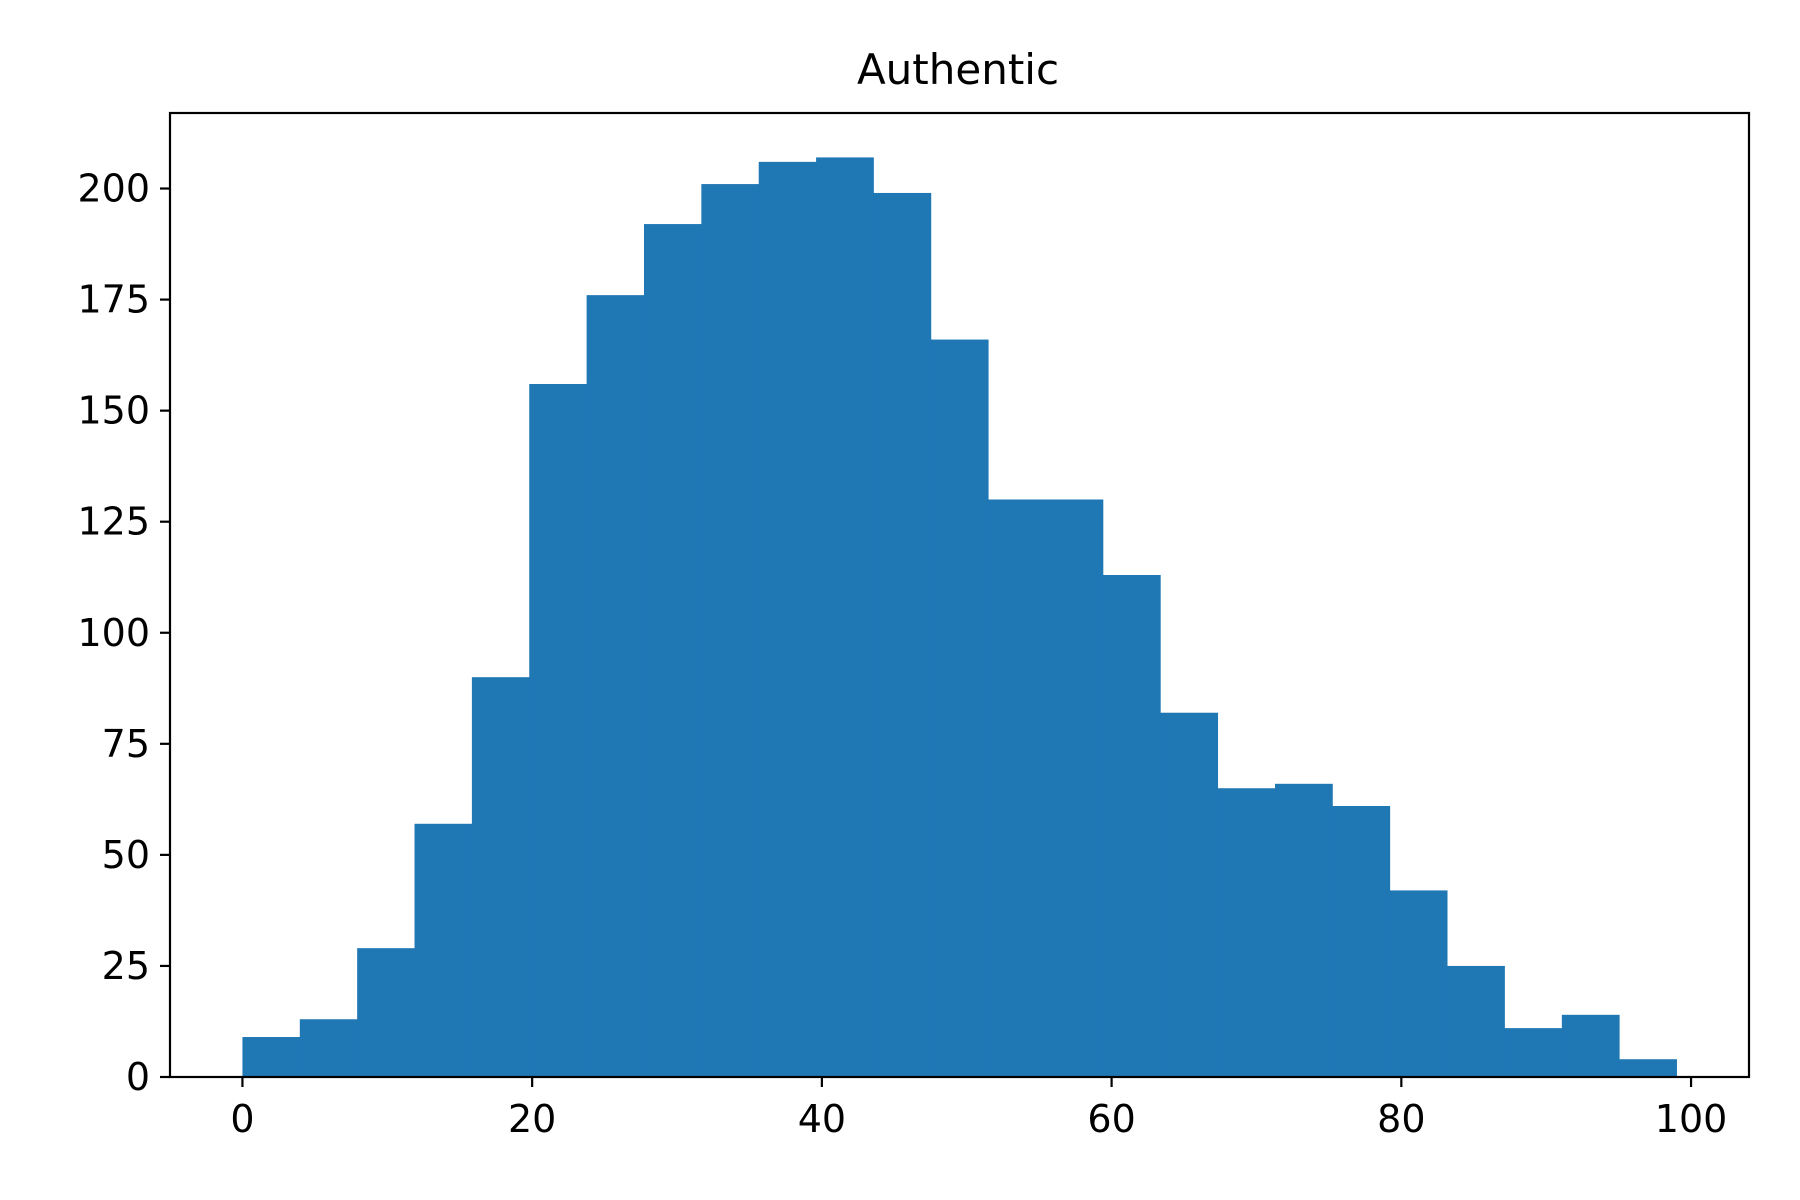  Describe the element at coordinates (242, 1119) in the screenshot. I see `x-tick-label: 0` at that location.